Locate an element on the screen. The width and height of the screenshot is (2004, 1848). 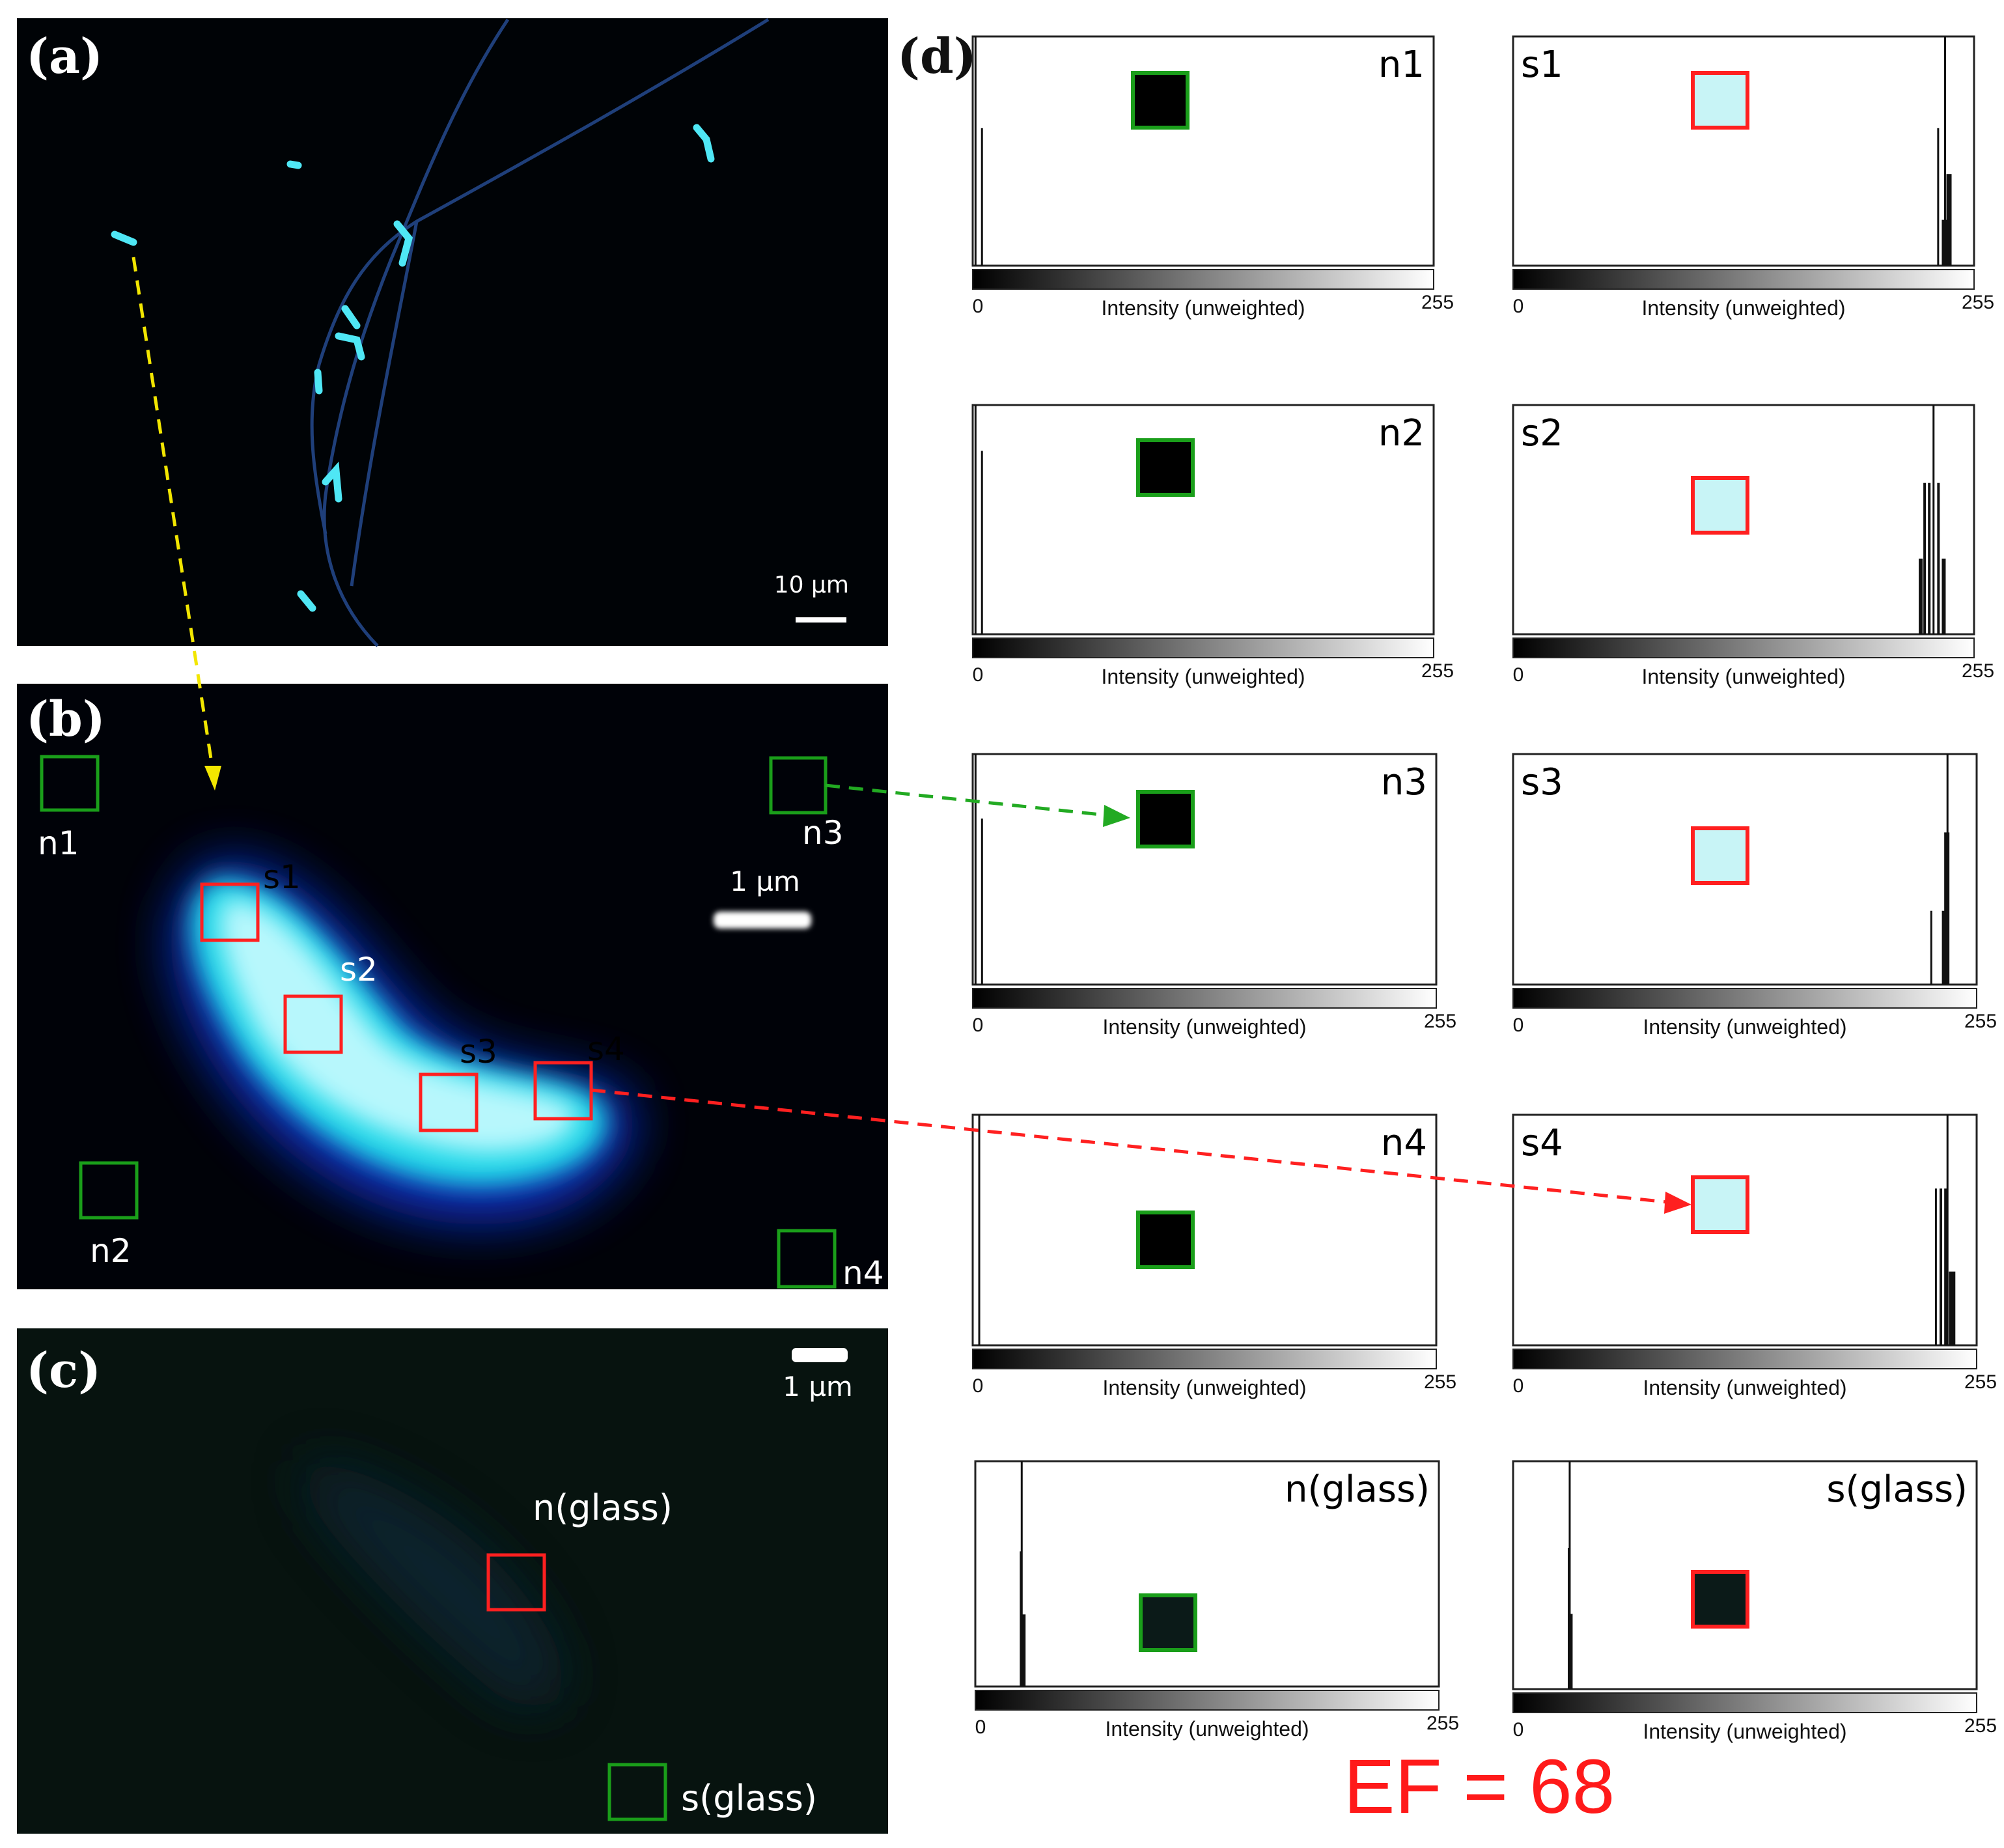
roi-label-s1: s1 is located at coordinates (282, 877).